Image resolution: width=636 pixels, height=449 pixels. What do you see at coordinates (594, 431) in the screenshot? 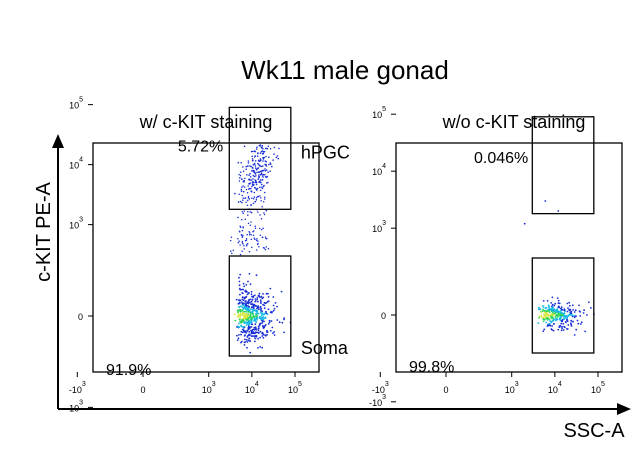
I see `x-axis-label: SSC-A` at bounding box center [594, 431].